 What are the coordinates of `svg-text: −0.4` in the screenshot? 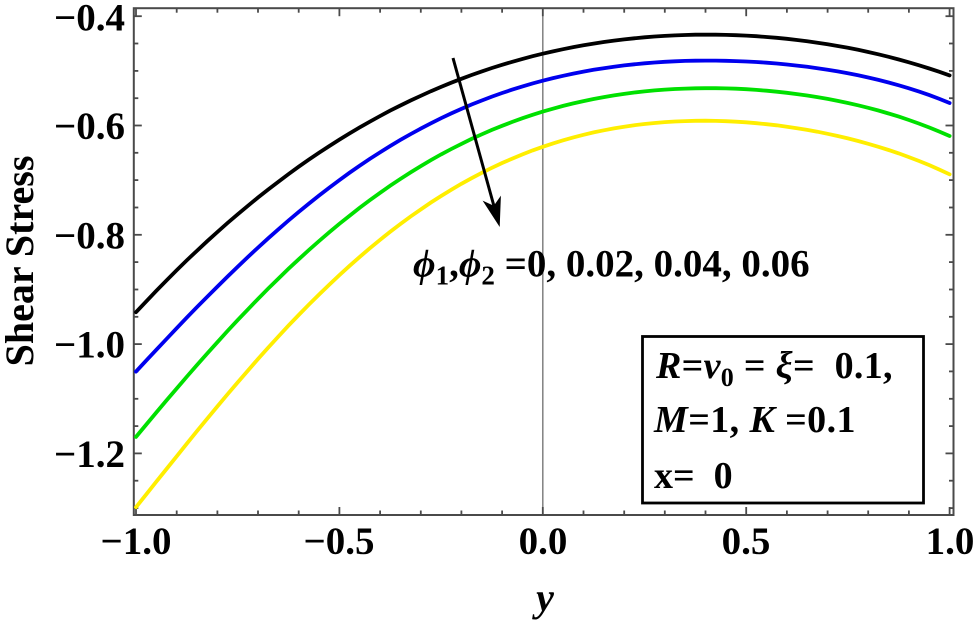 It's located at (89, 19).